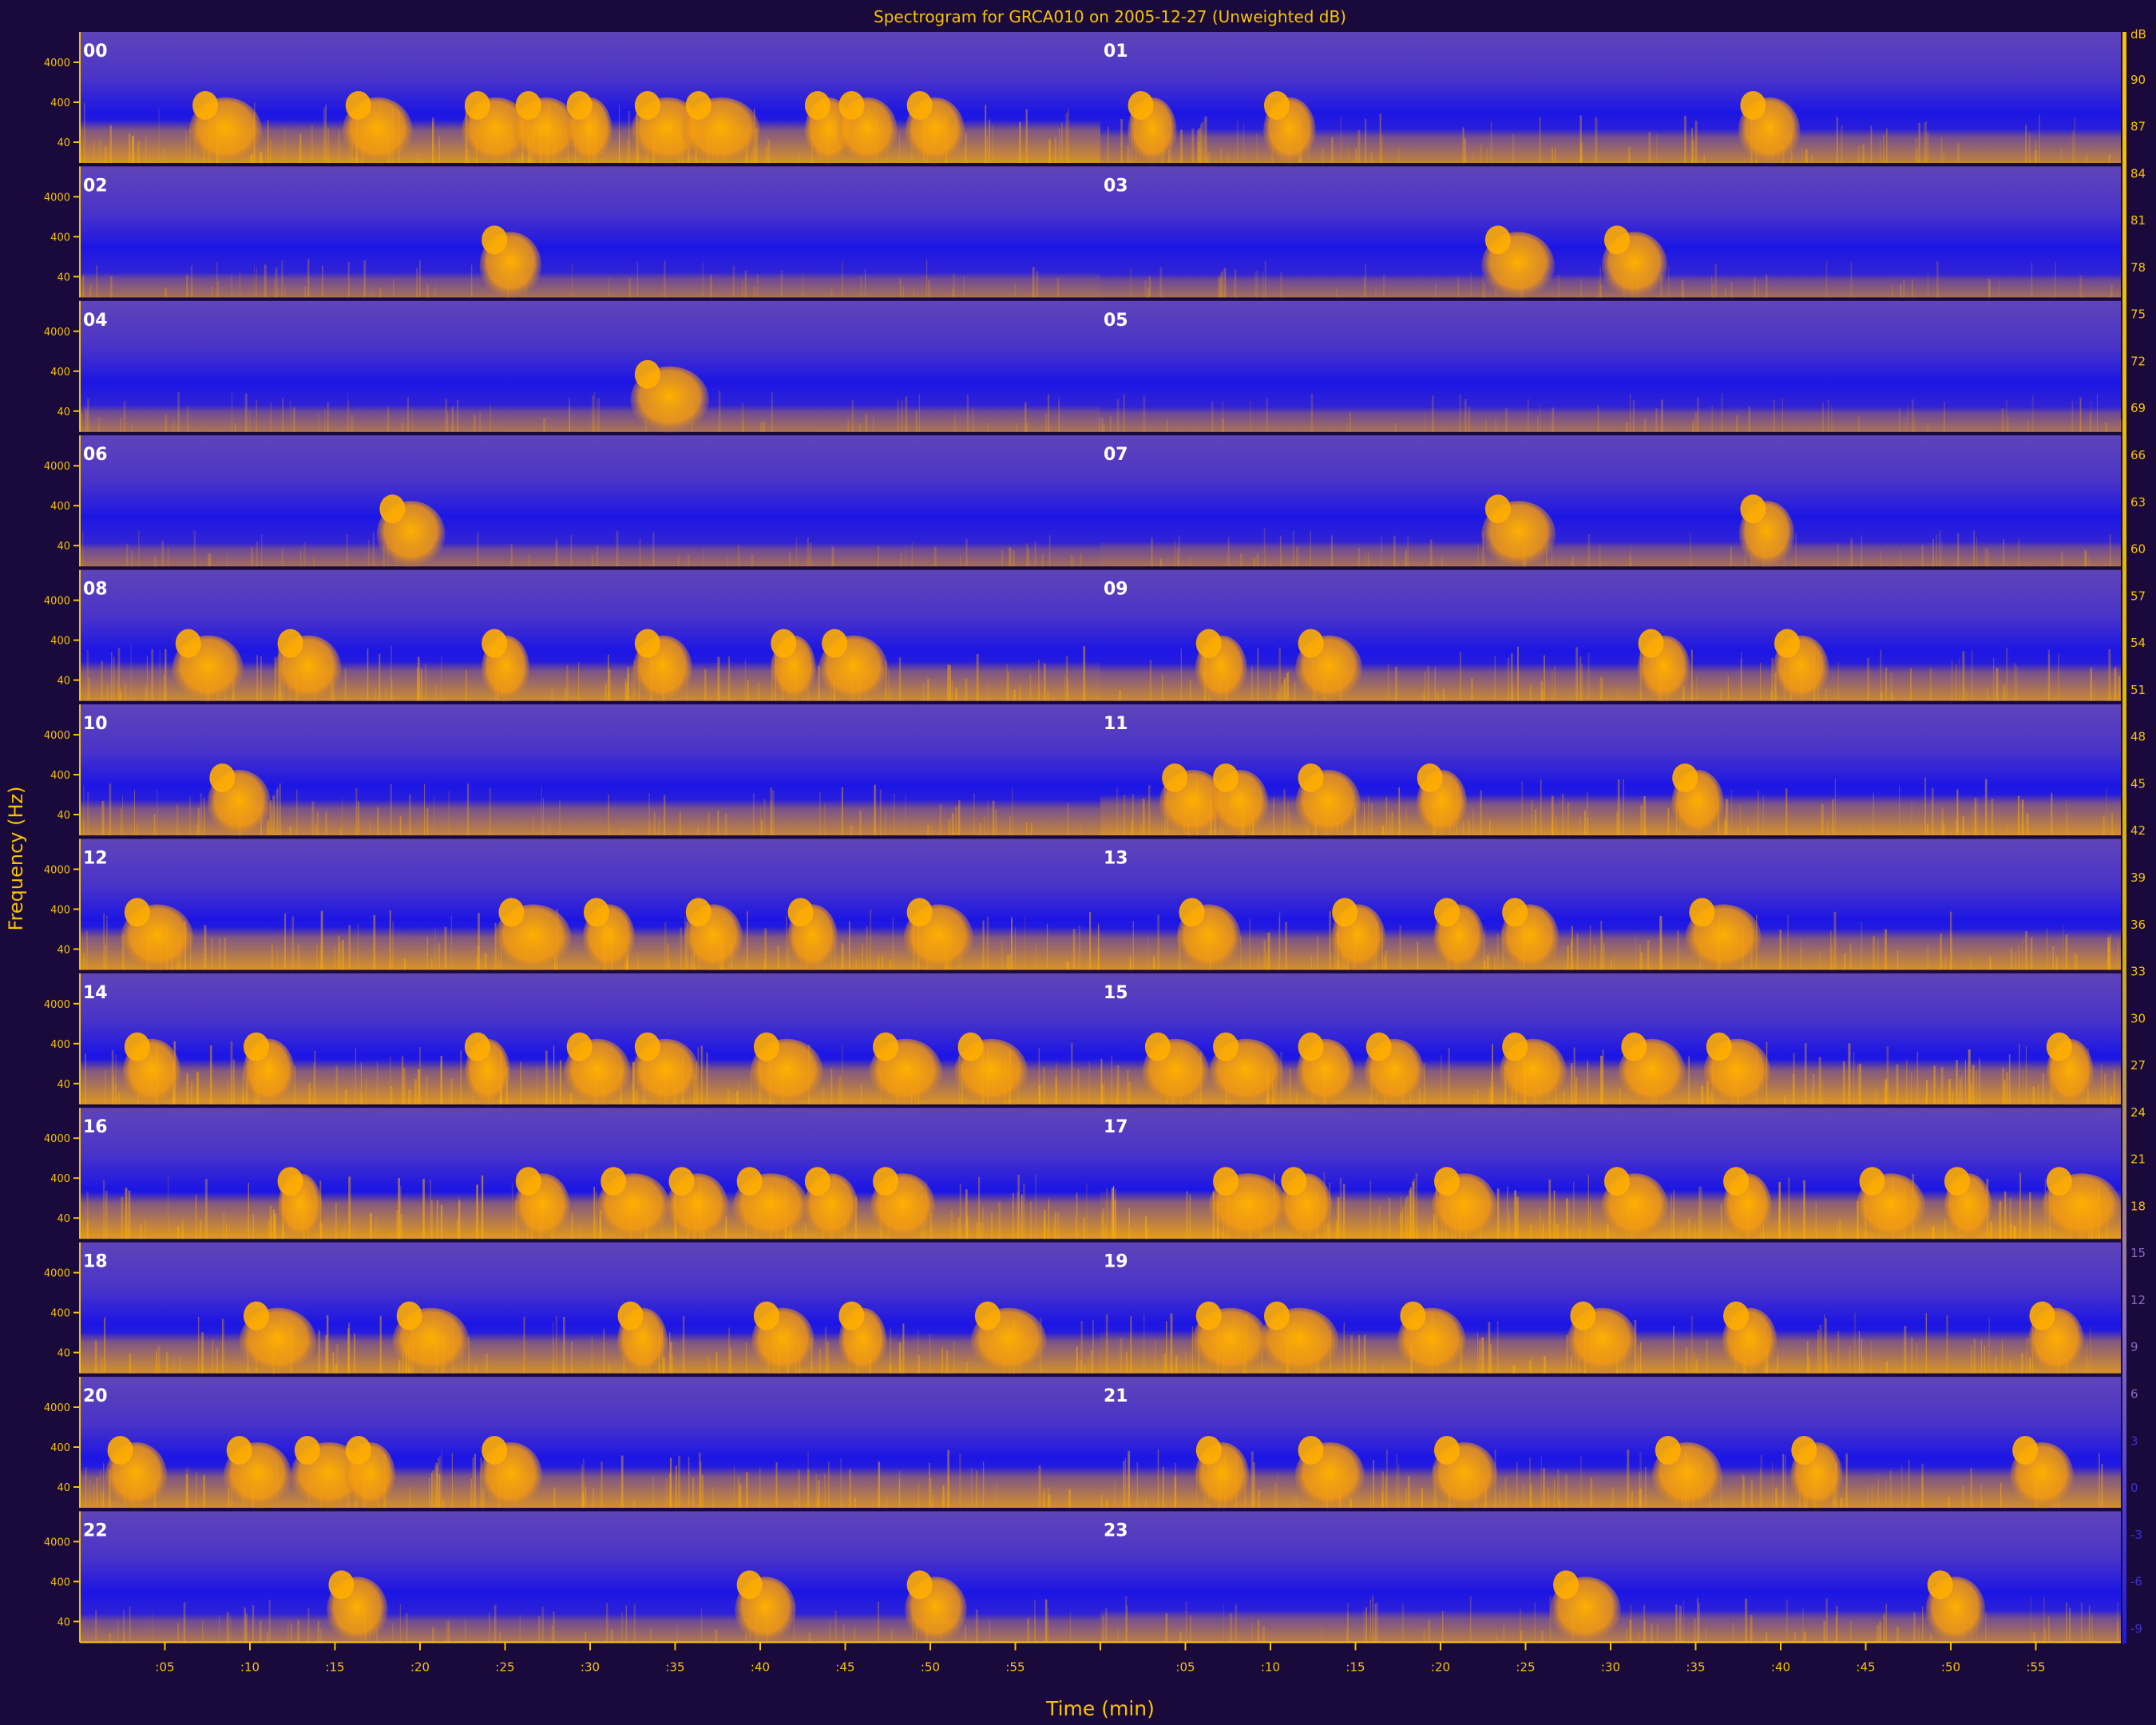  I want to click on activity-layer, so click(590, 681).